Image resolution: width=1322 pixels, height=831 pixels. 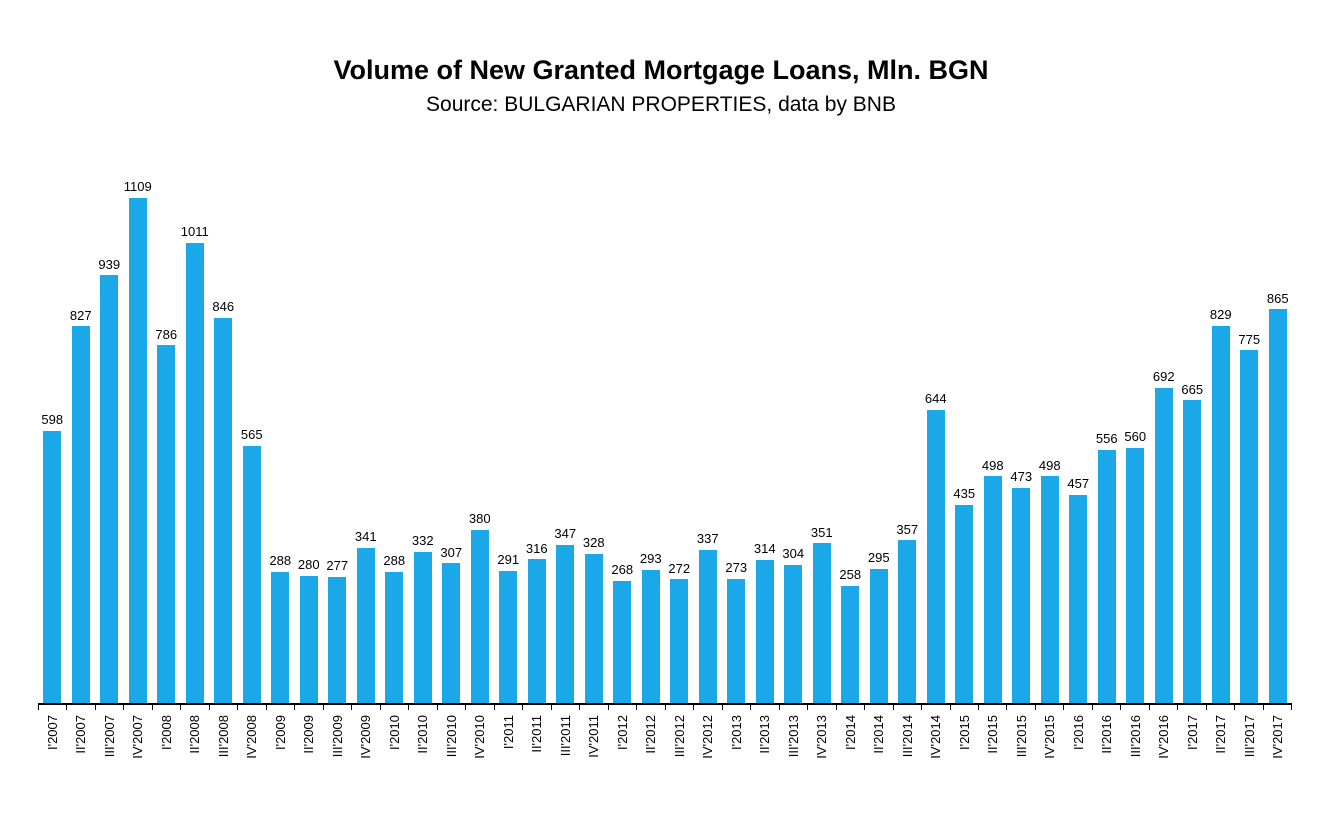 I want to click on bar-value-label: 272, so click(x=679, y=568).